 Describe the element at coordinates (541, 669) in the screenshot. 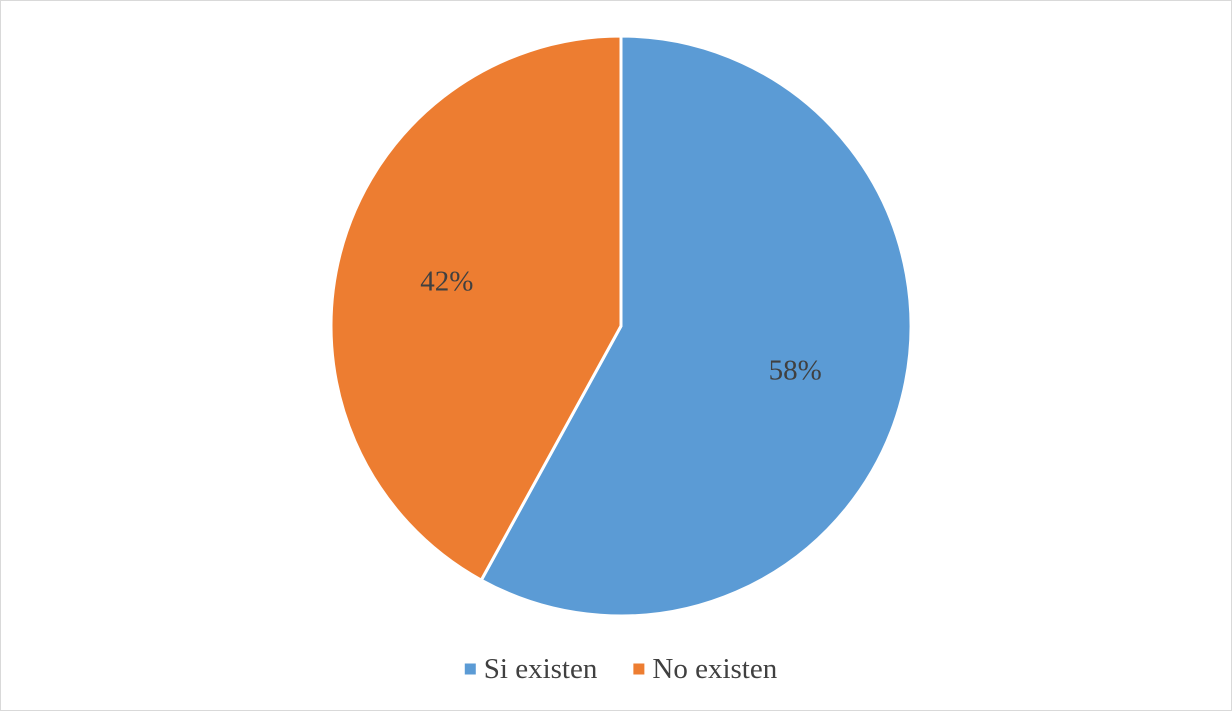

I see `legend-label-si-existen: Si existen` at that location.